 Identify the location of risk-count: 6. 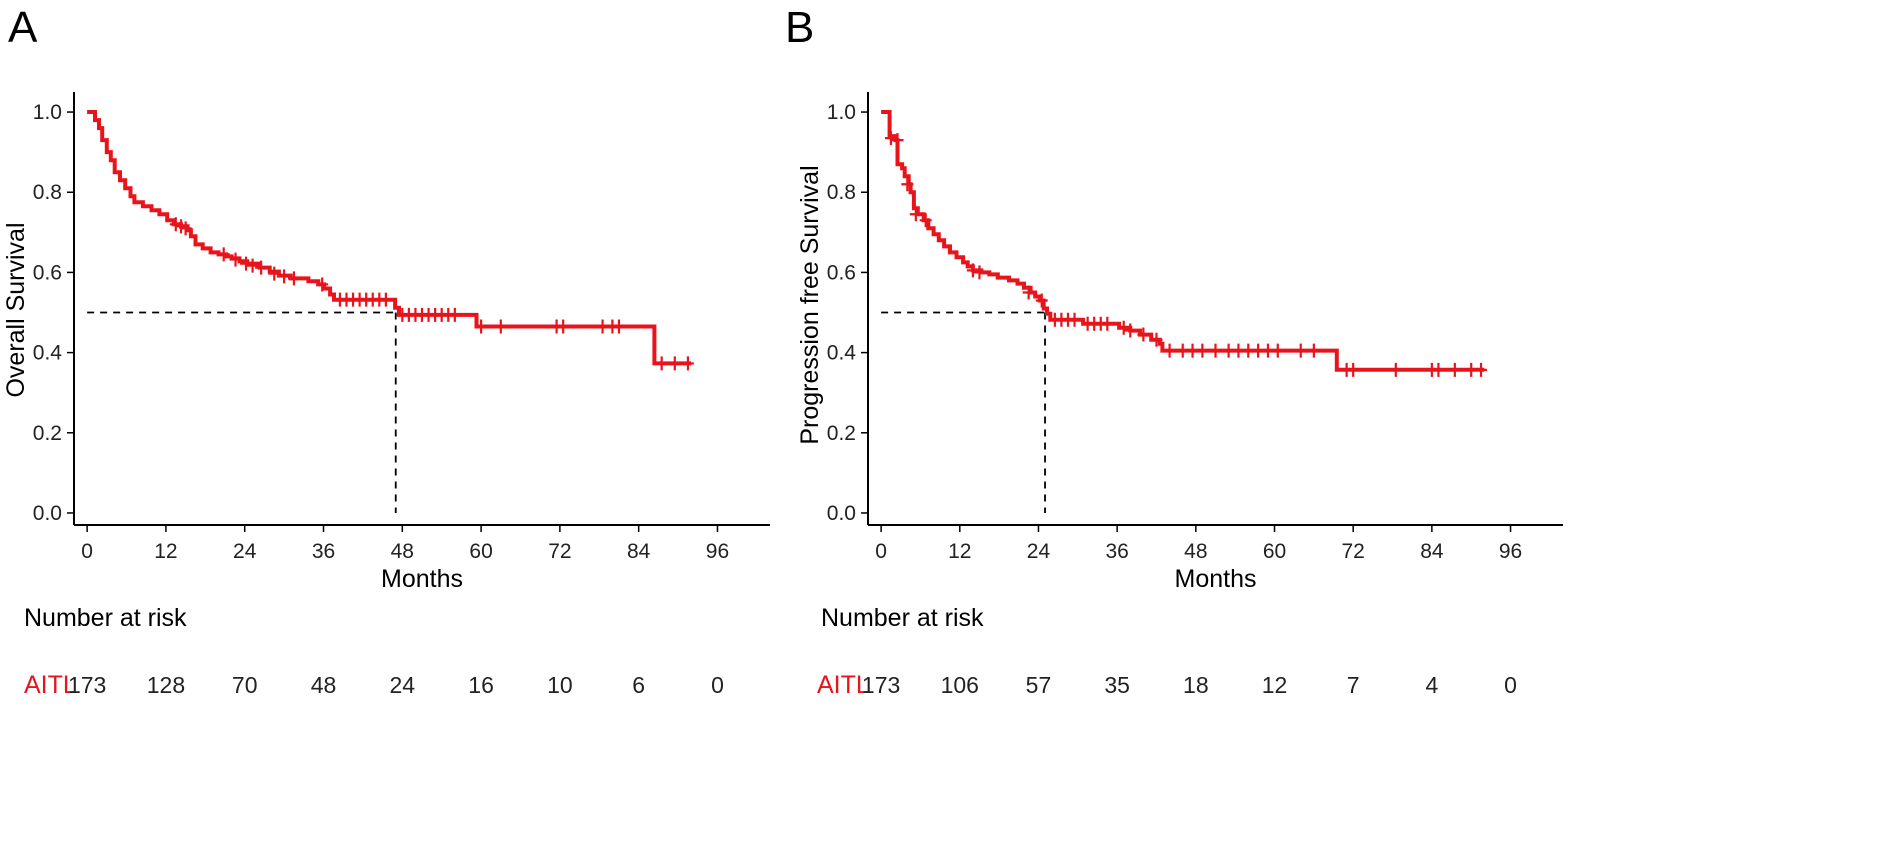
(638, 685).